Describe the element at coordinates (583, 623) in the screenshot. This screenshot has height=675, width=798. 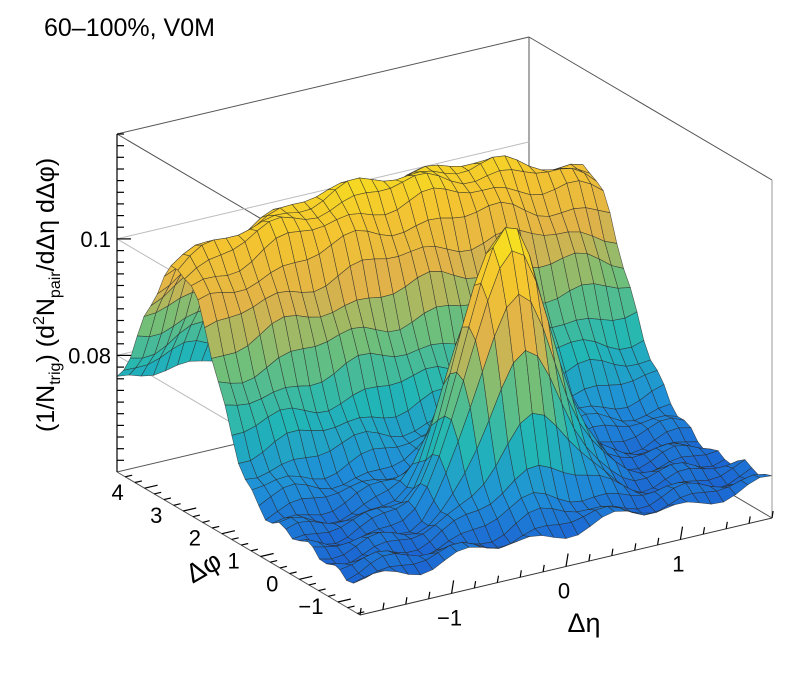
I see `x-axis-label: Δη` at that location.